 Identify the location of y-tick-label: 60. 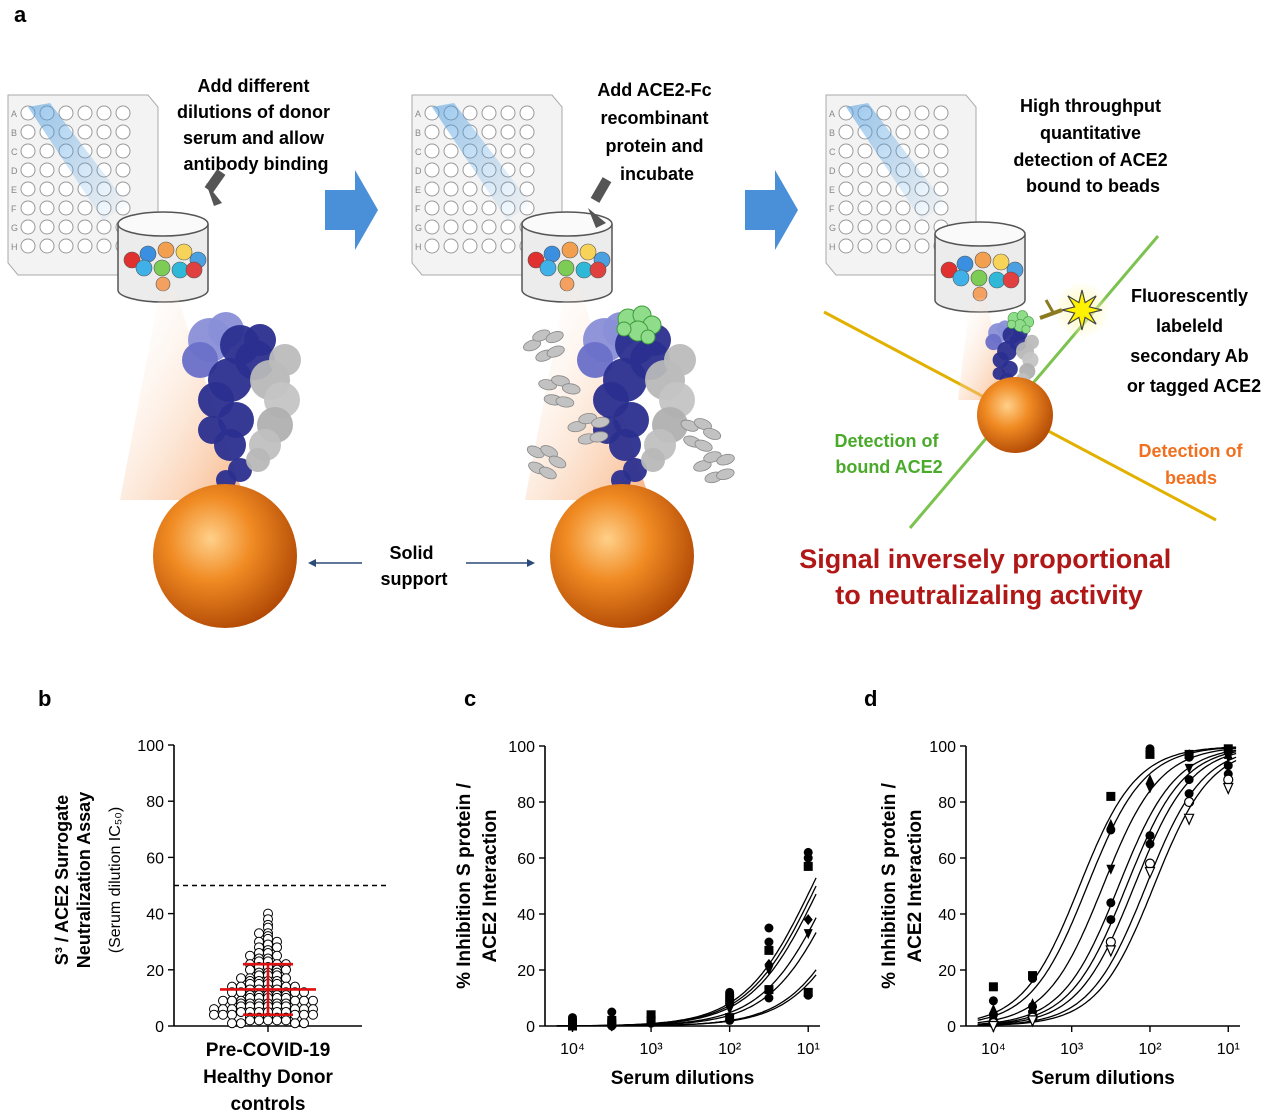
(947, 859).